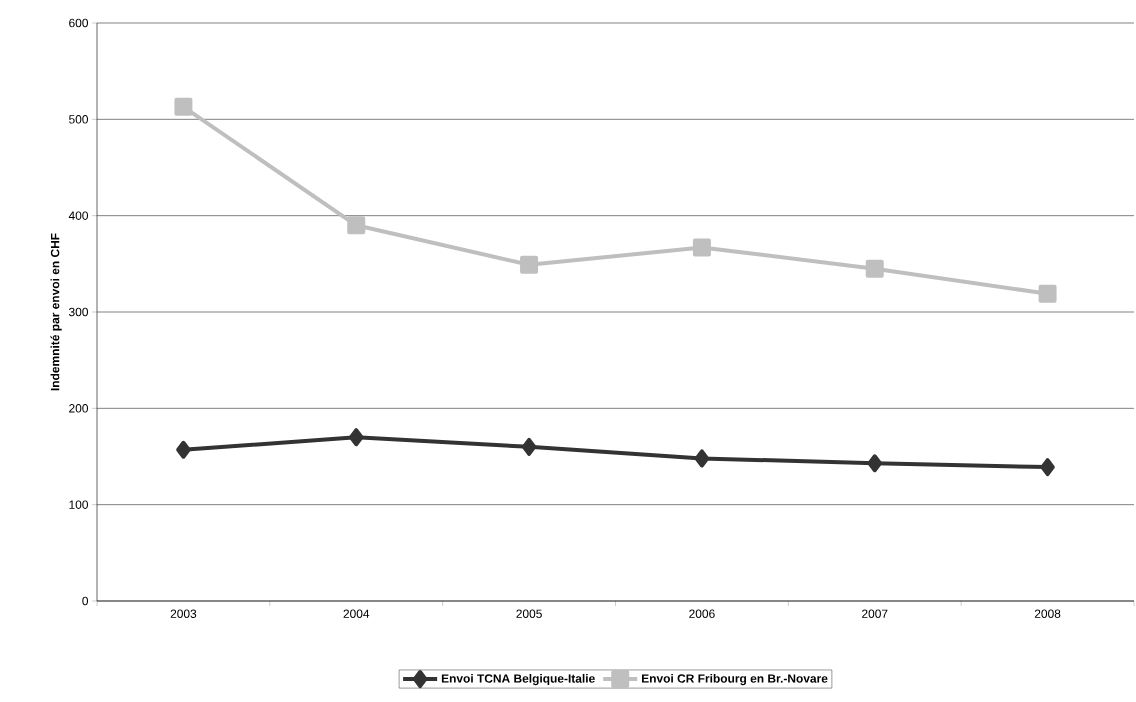  I want to click on x-tick-label: 2004, so click(356, 613).